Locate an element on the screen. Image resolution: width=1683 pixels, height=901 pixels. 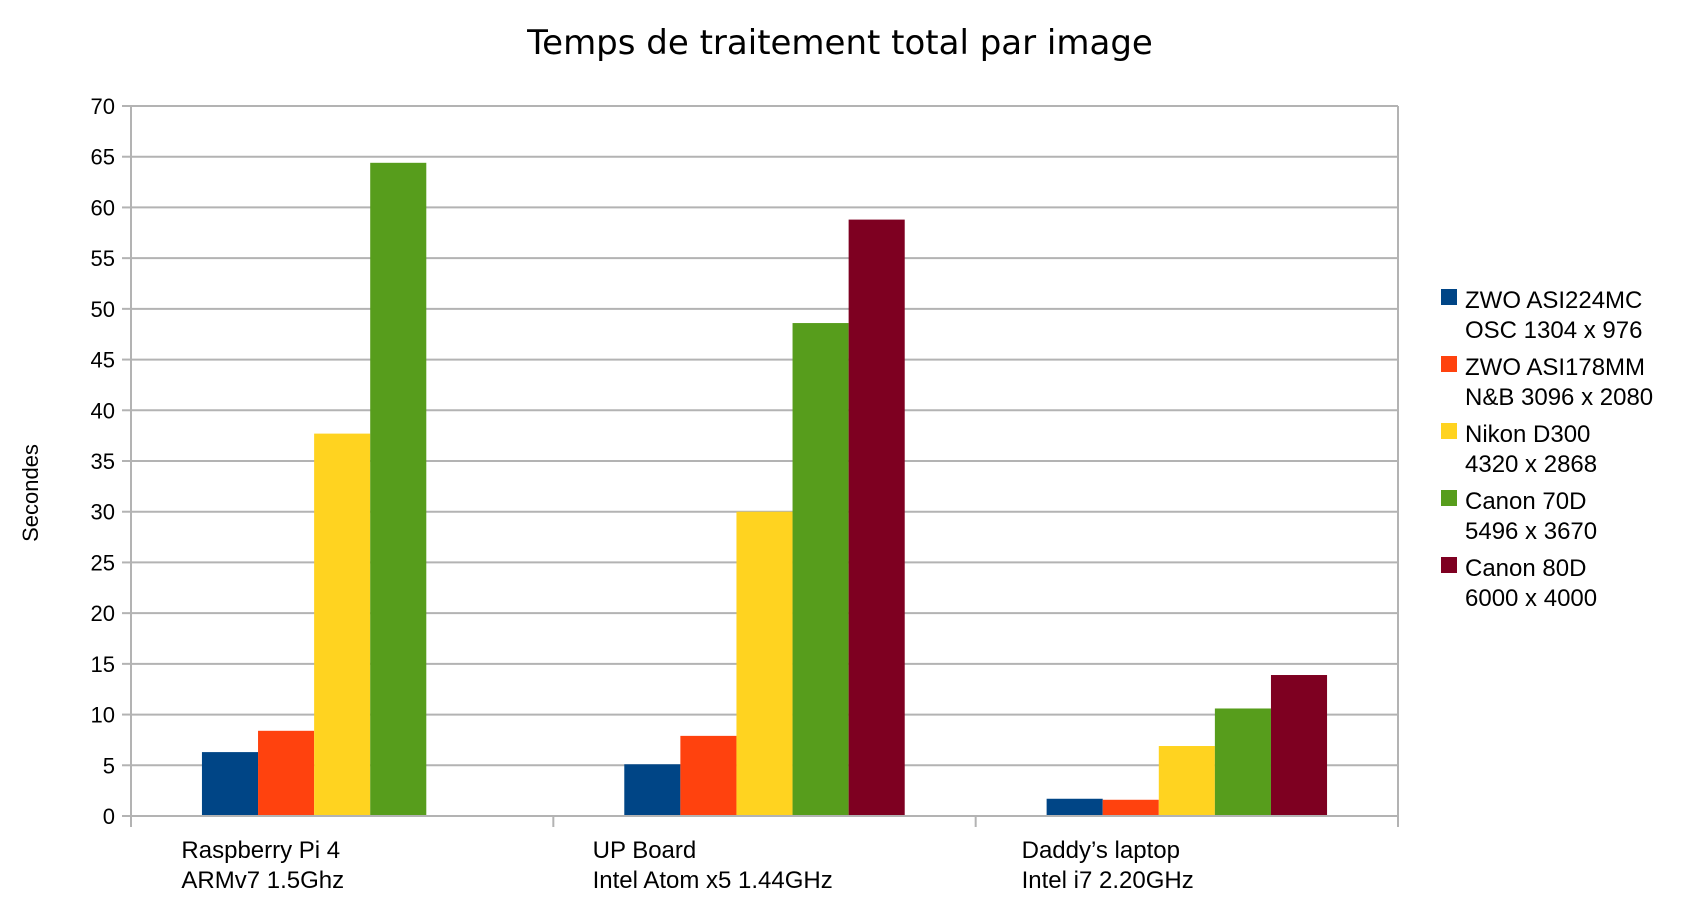
legend-entry: Canon 70D 5496 x 3670 is located at coordinates (1531, 516).